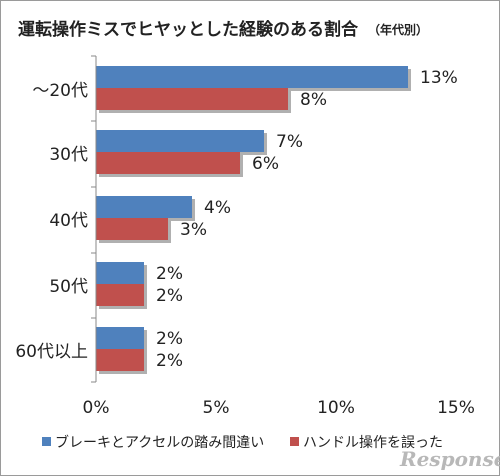  What do you see at coordinates (51, 352) in the screenshot?
I see `category-label: 60代以上` at bounding box center [51, 352].